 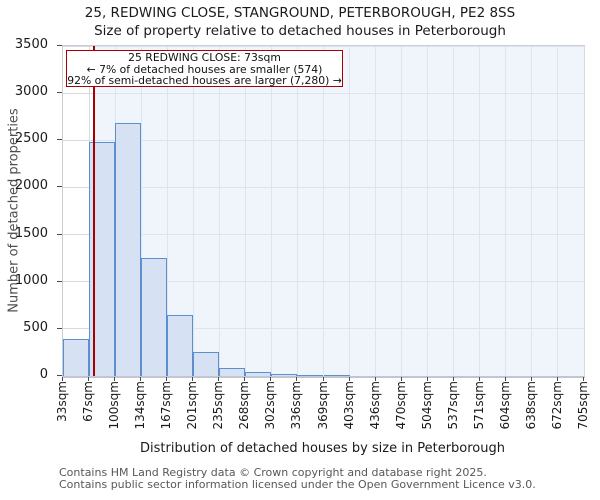 What do you see at coordinates (452, 405) in the screenshot?
I see `x-tick-label: 537sqm` at bounding box center [452, 405].